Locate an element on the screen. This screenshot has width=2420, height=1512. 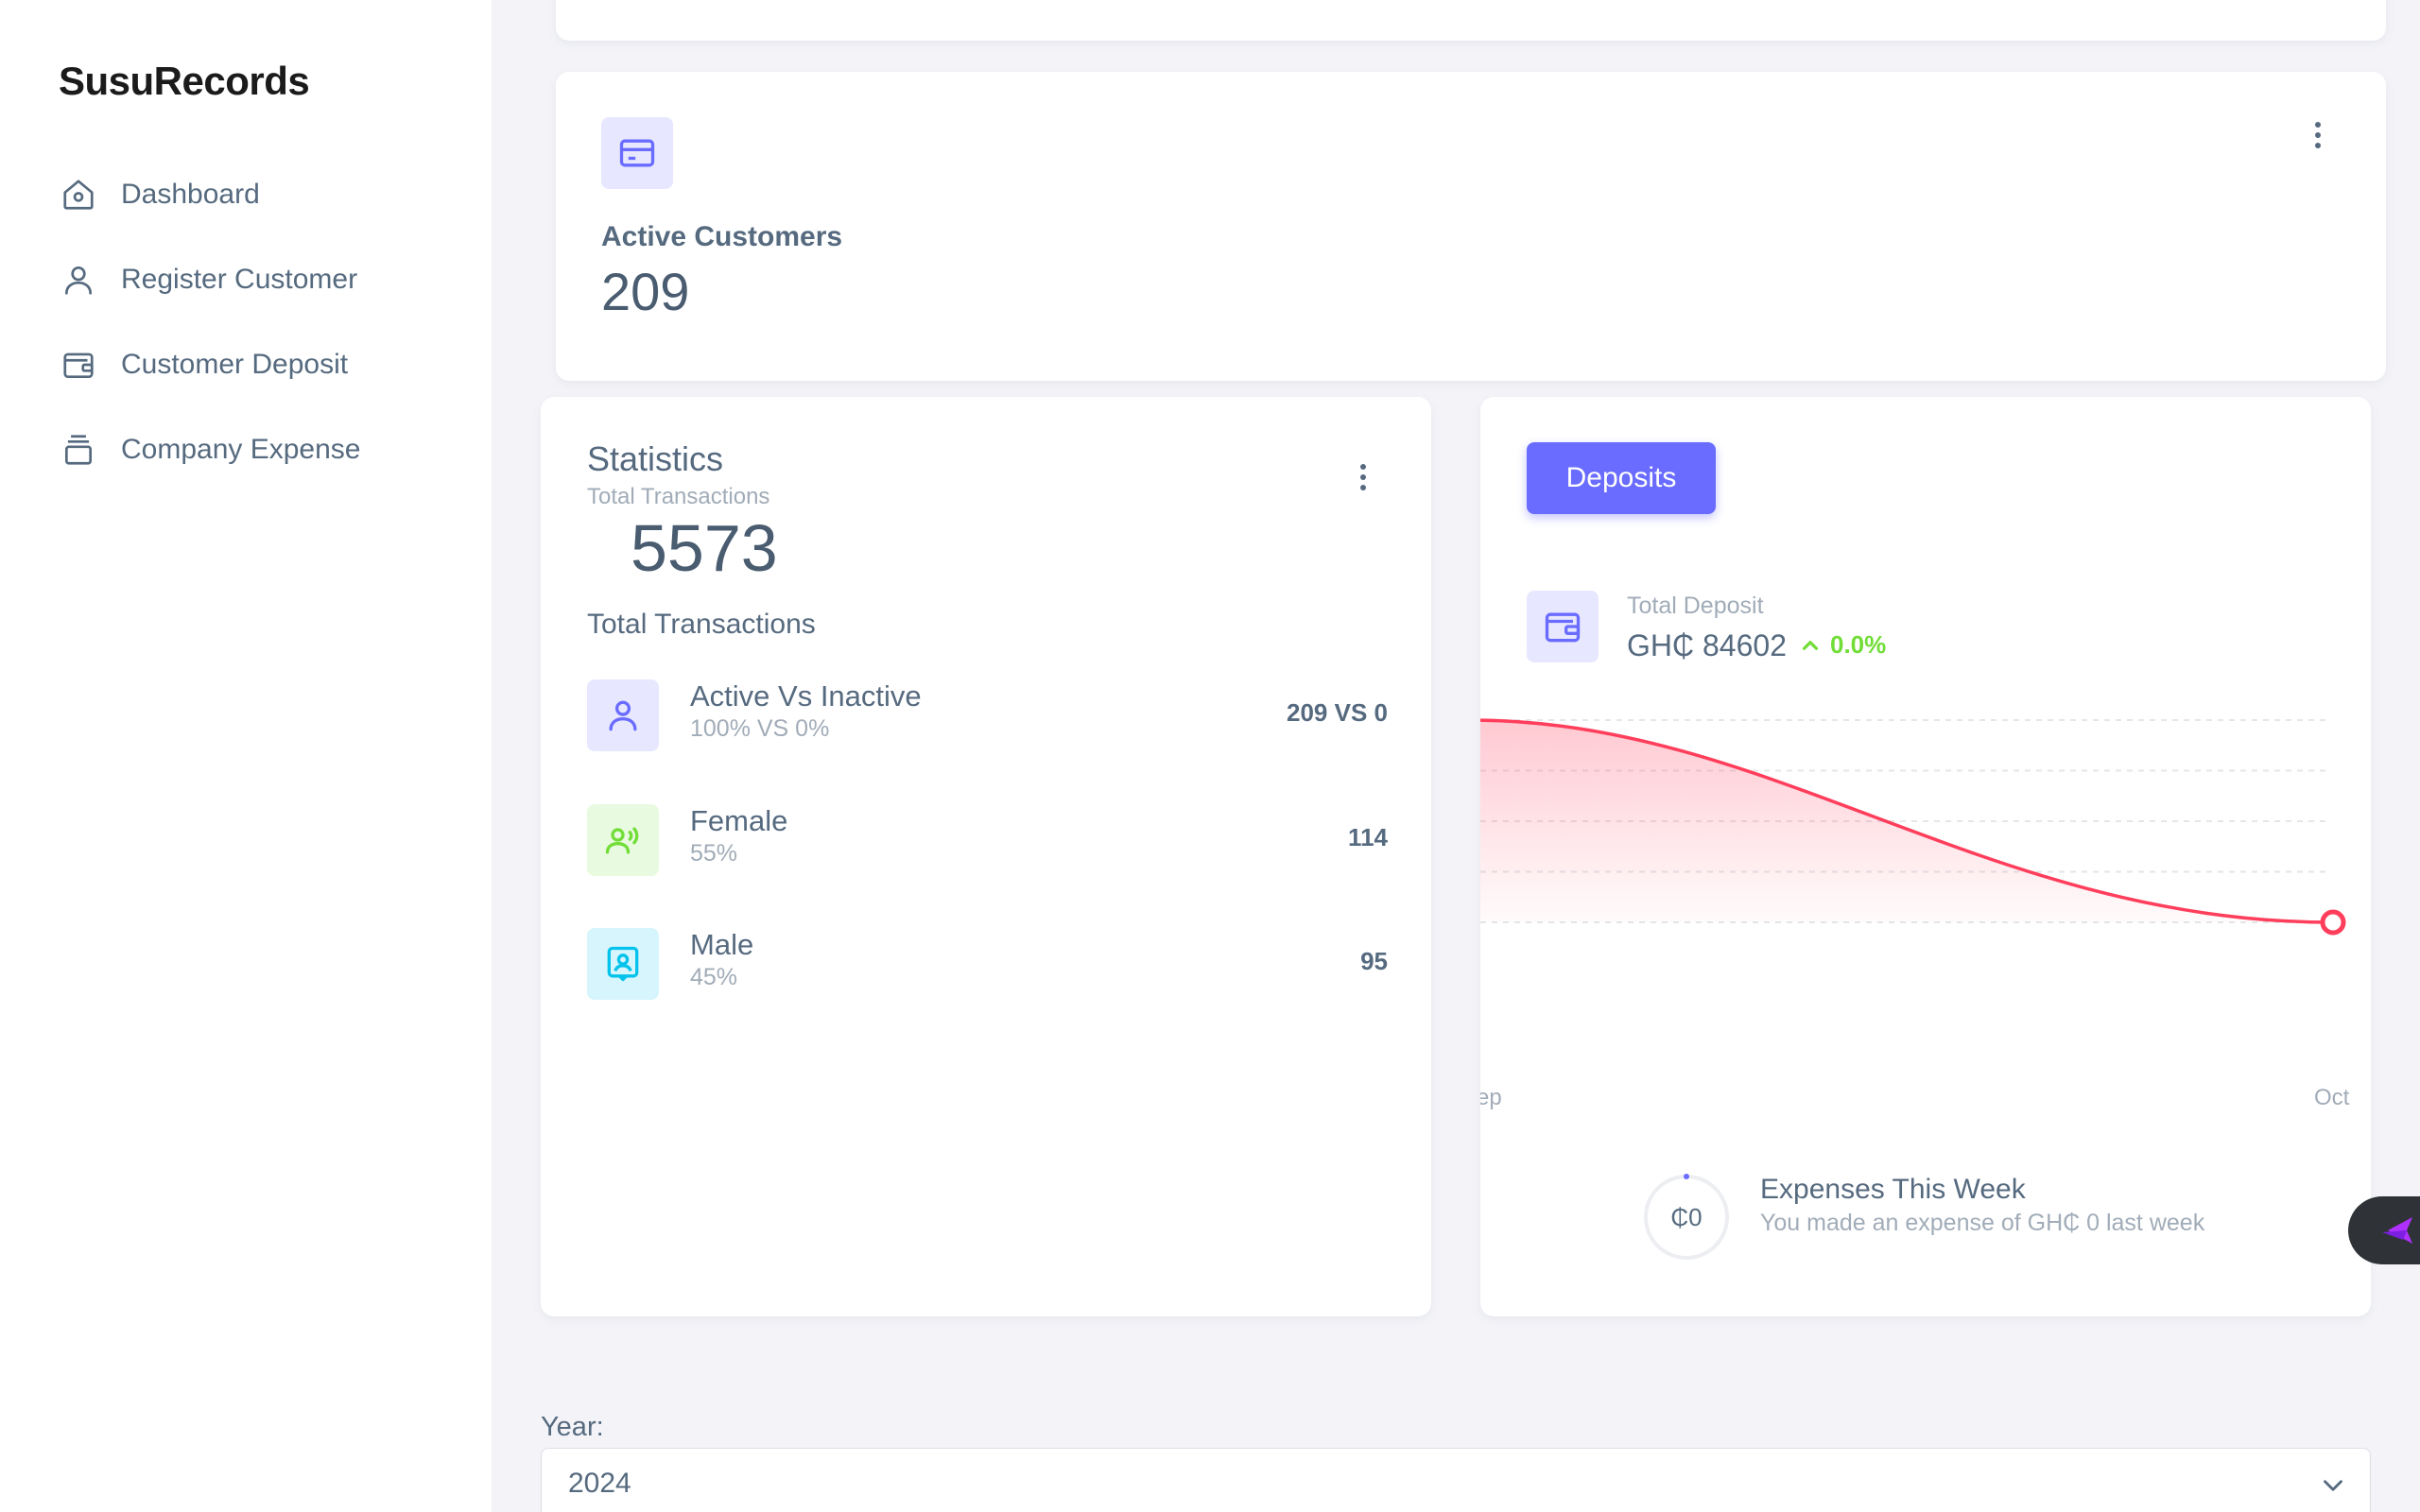
row-value: 114 is located at coordinates (1368, 837).